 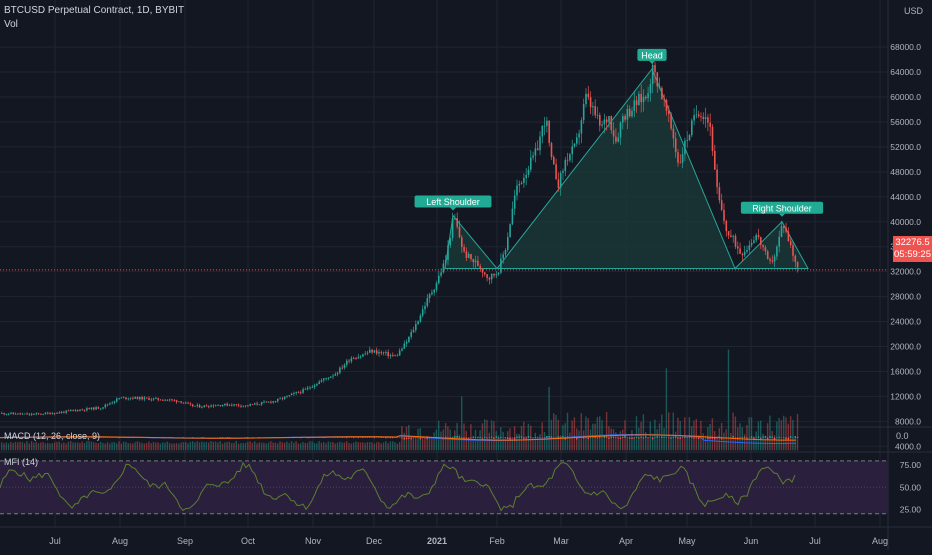 I want to click on x-tick-label: May, so click(x=687, y=541).